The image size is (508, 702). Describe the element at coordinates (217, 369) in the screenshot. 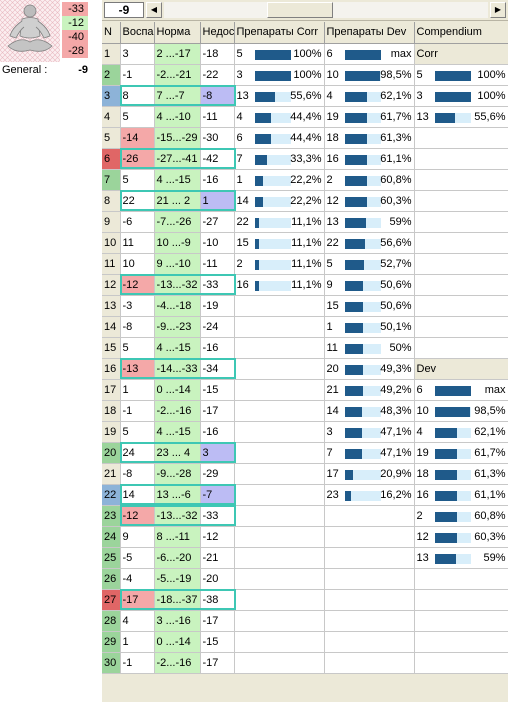

I see `nedos-value: -34` at that location.